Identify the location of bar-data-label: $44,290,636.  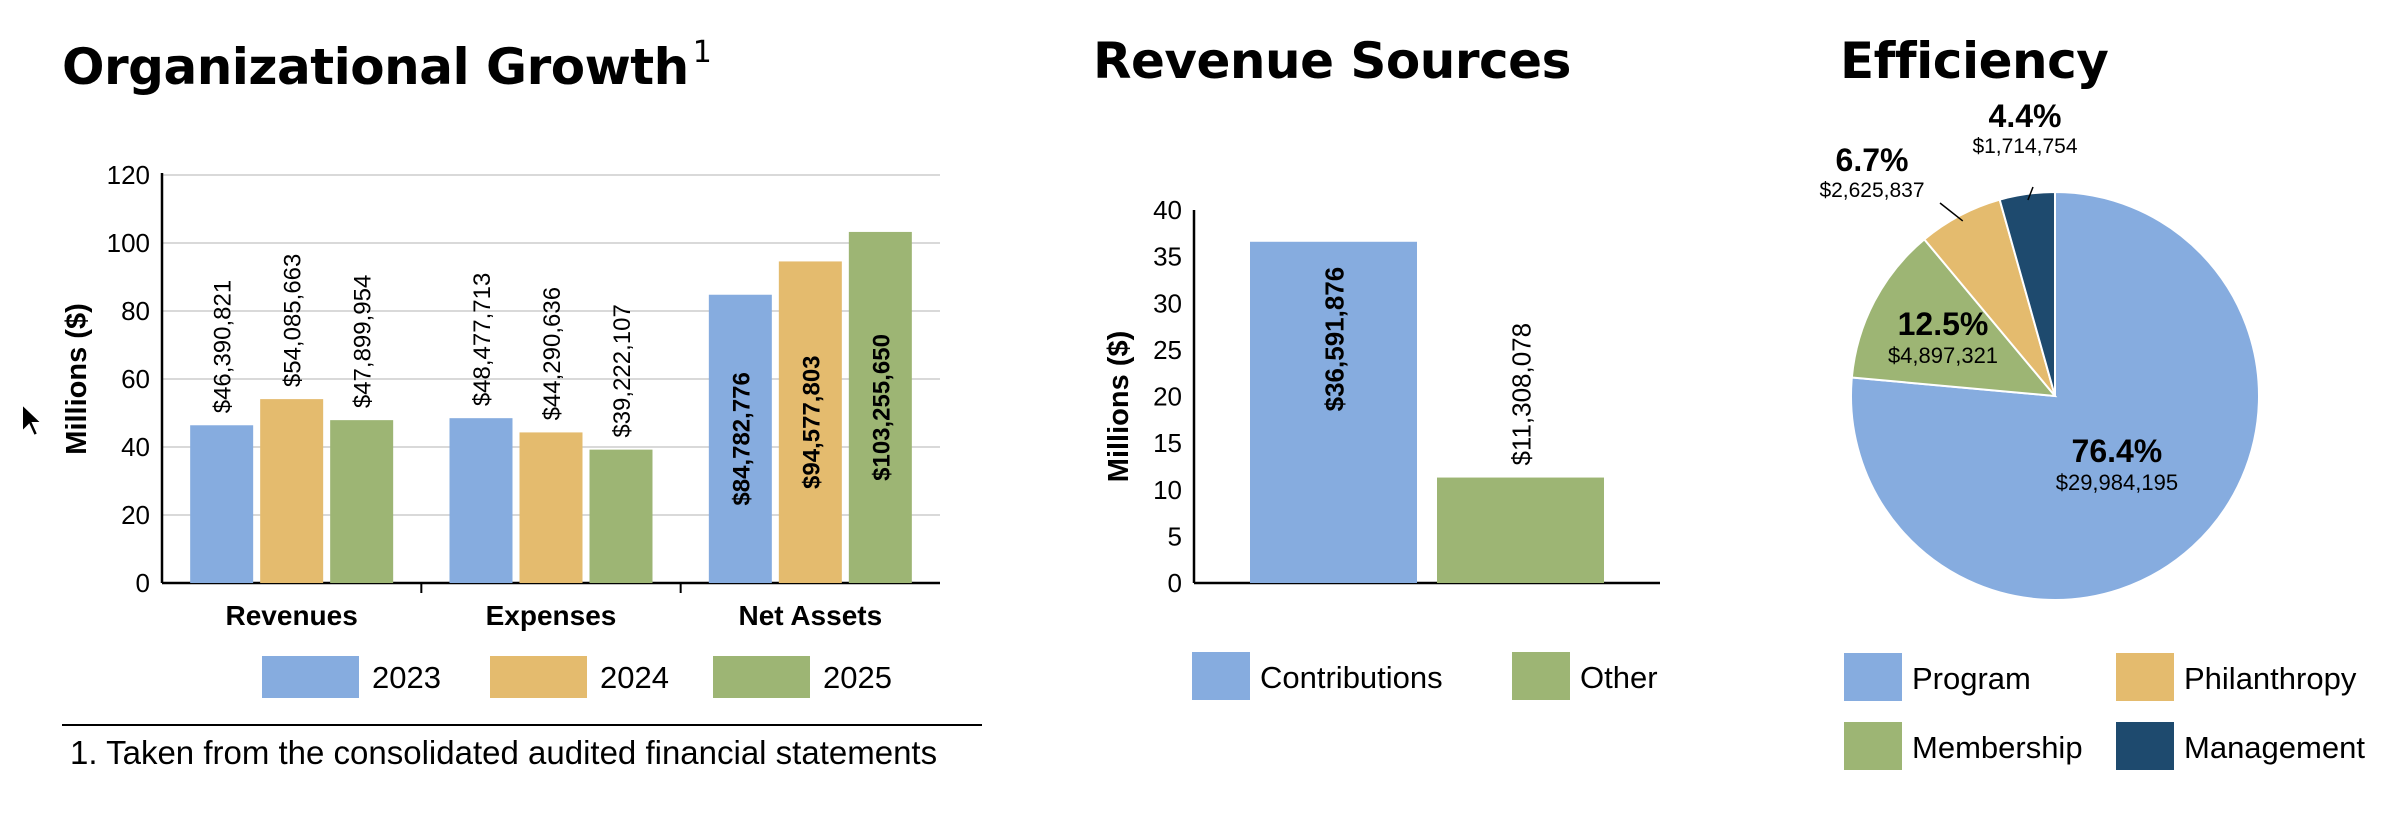
(552, 353).